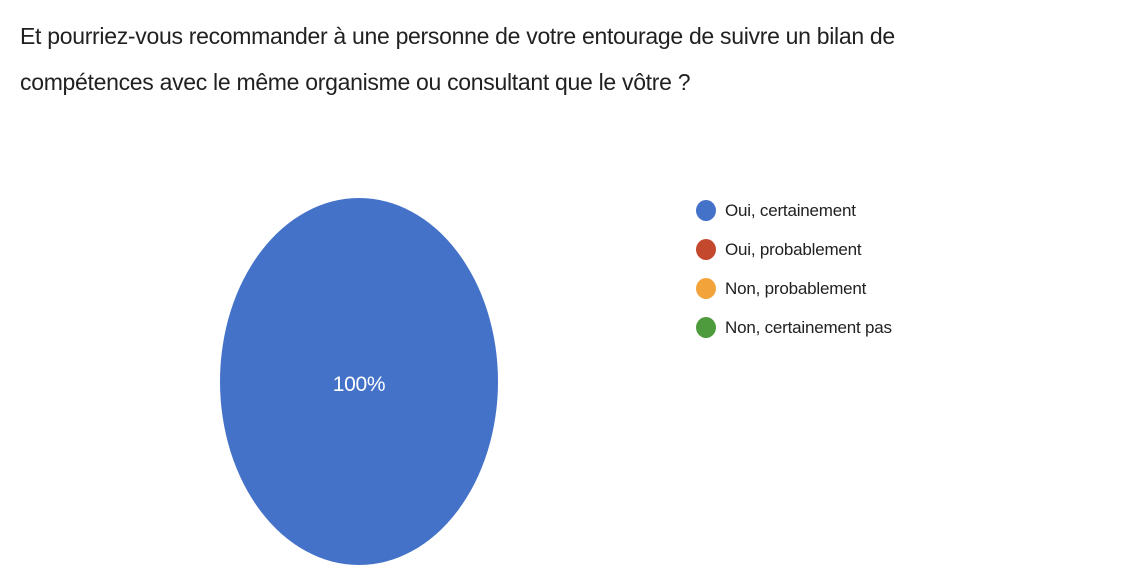  I want to click on legend-label: Non, certainement pas, so click(808, 327).